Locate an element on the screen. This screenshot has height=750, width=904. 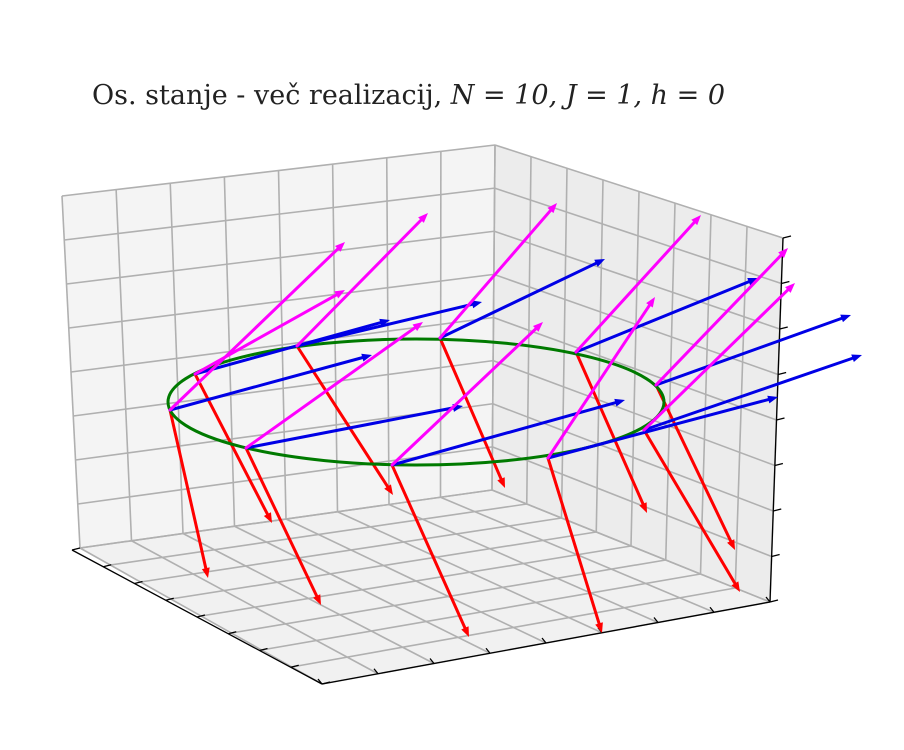
title-math: N = 10, J = 1, h = 0 is located at coordinates (588, 95).